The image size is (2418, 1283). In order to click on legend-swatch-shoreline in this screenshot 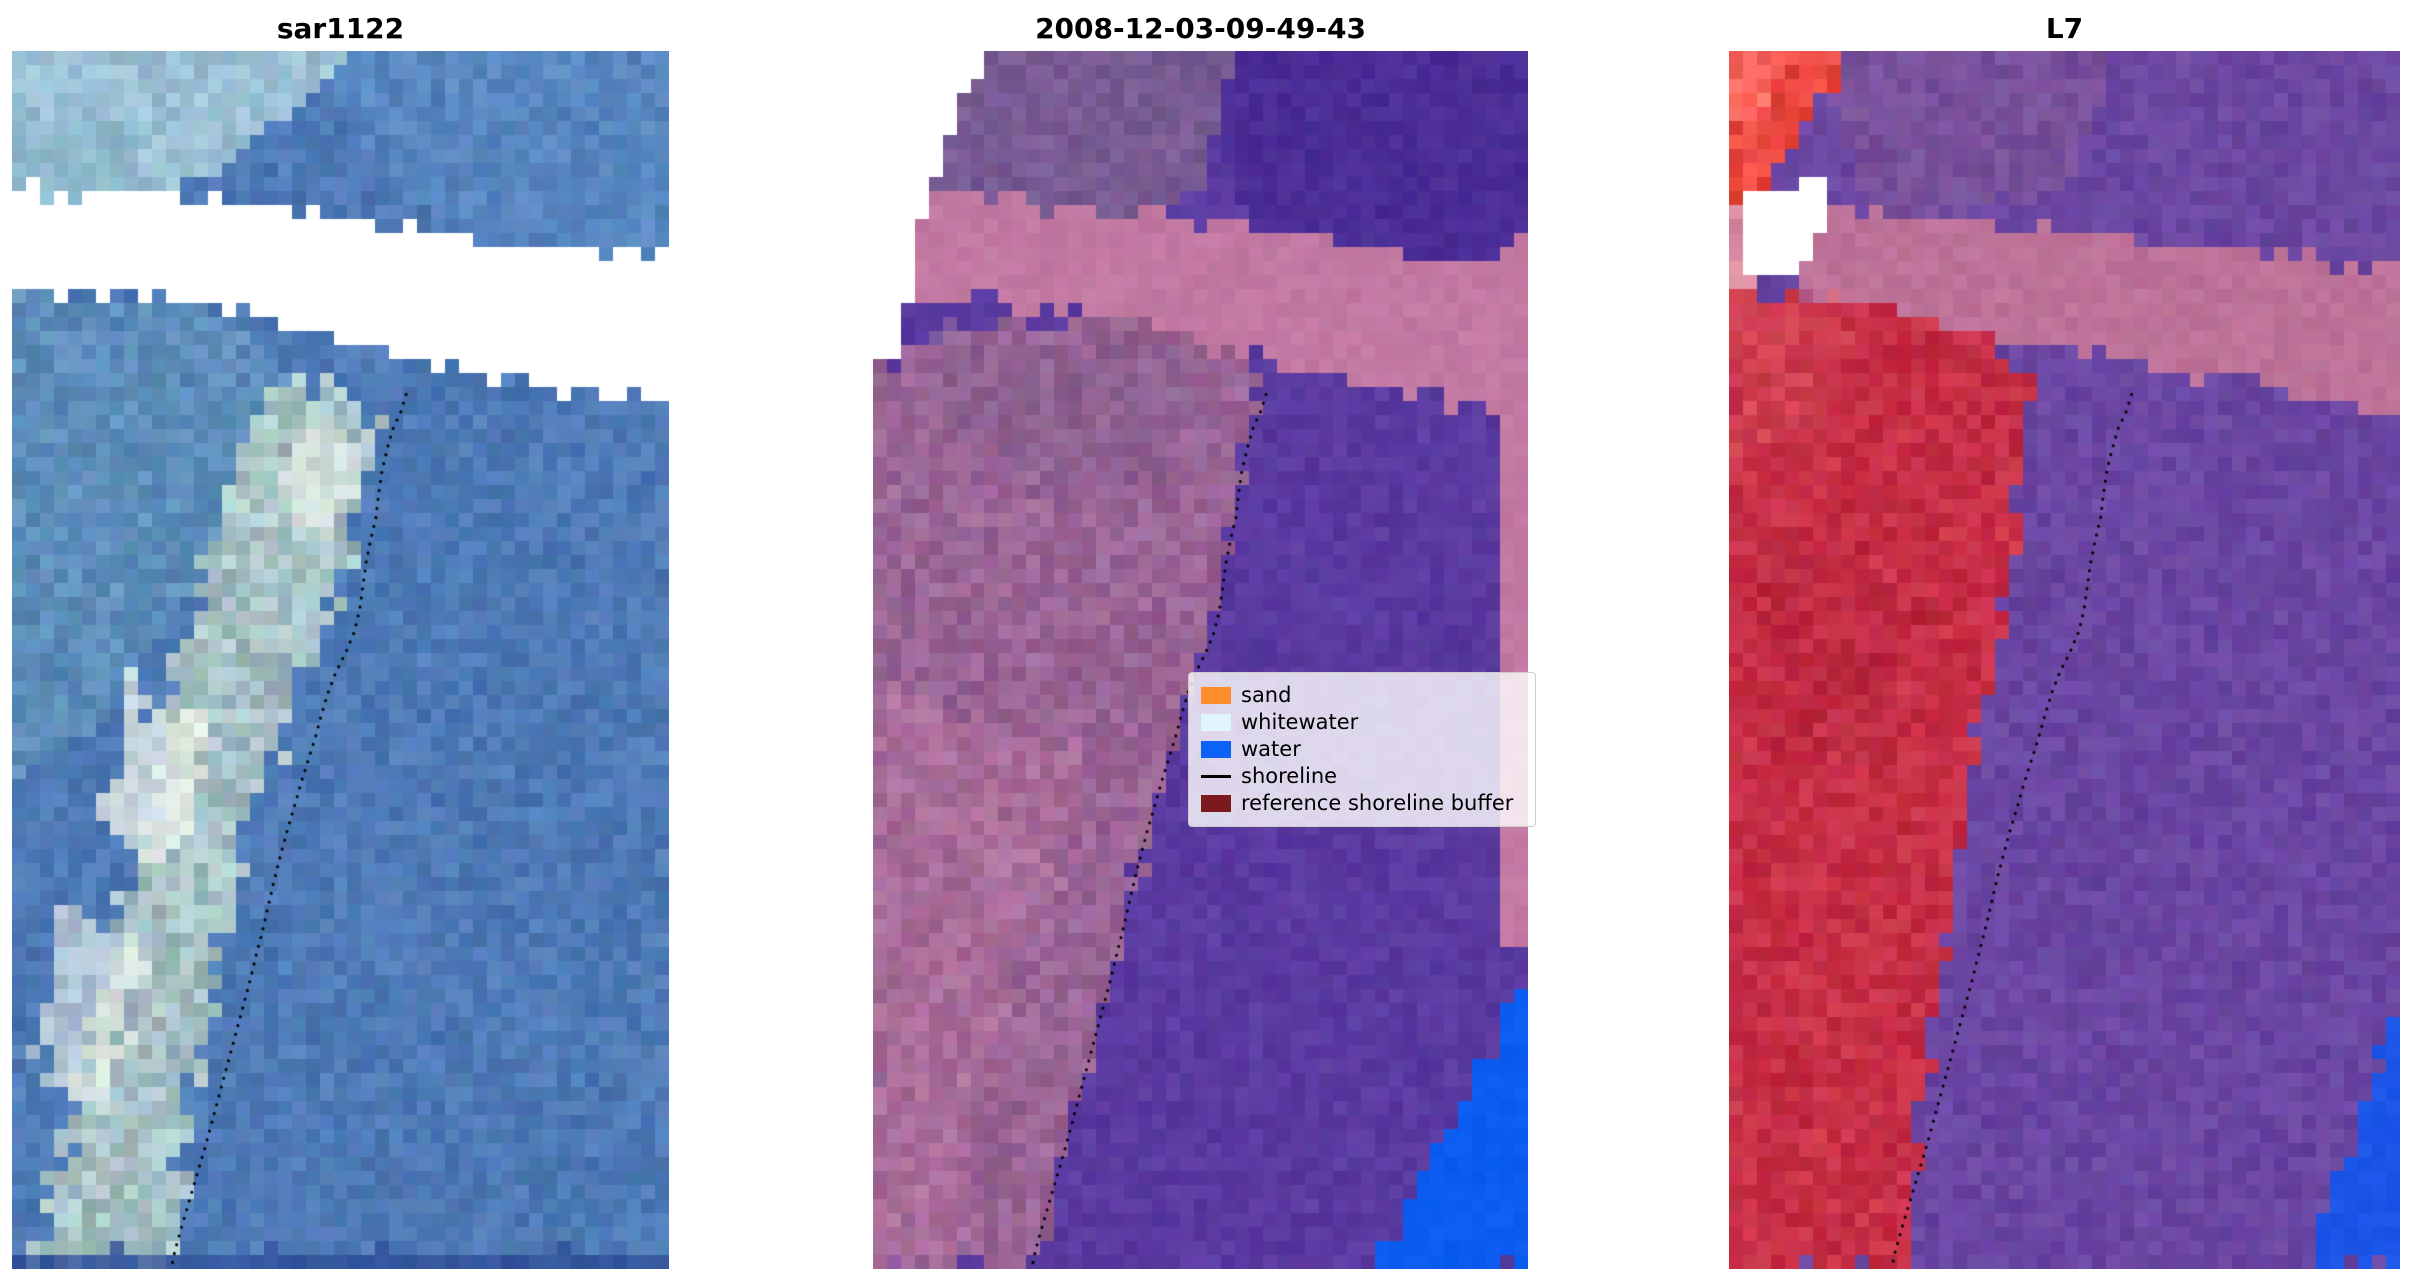, I will do `click(1216, 776)`.